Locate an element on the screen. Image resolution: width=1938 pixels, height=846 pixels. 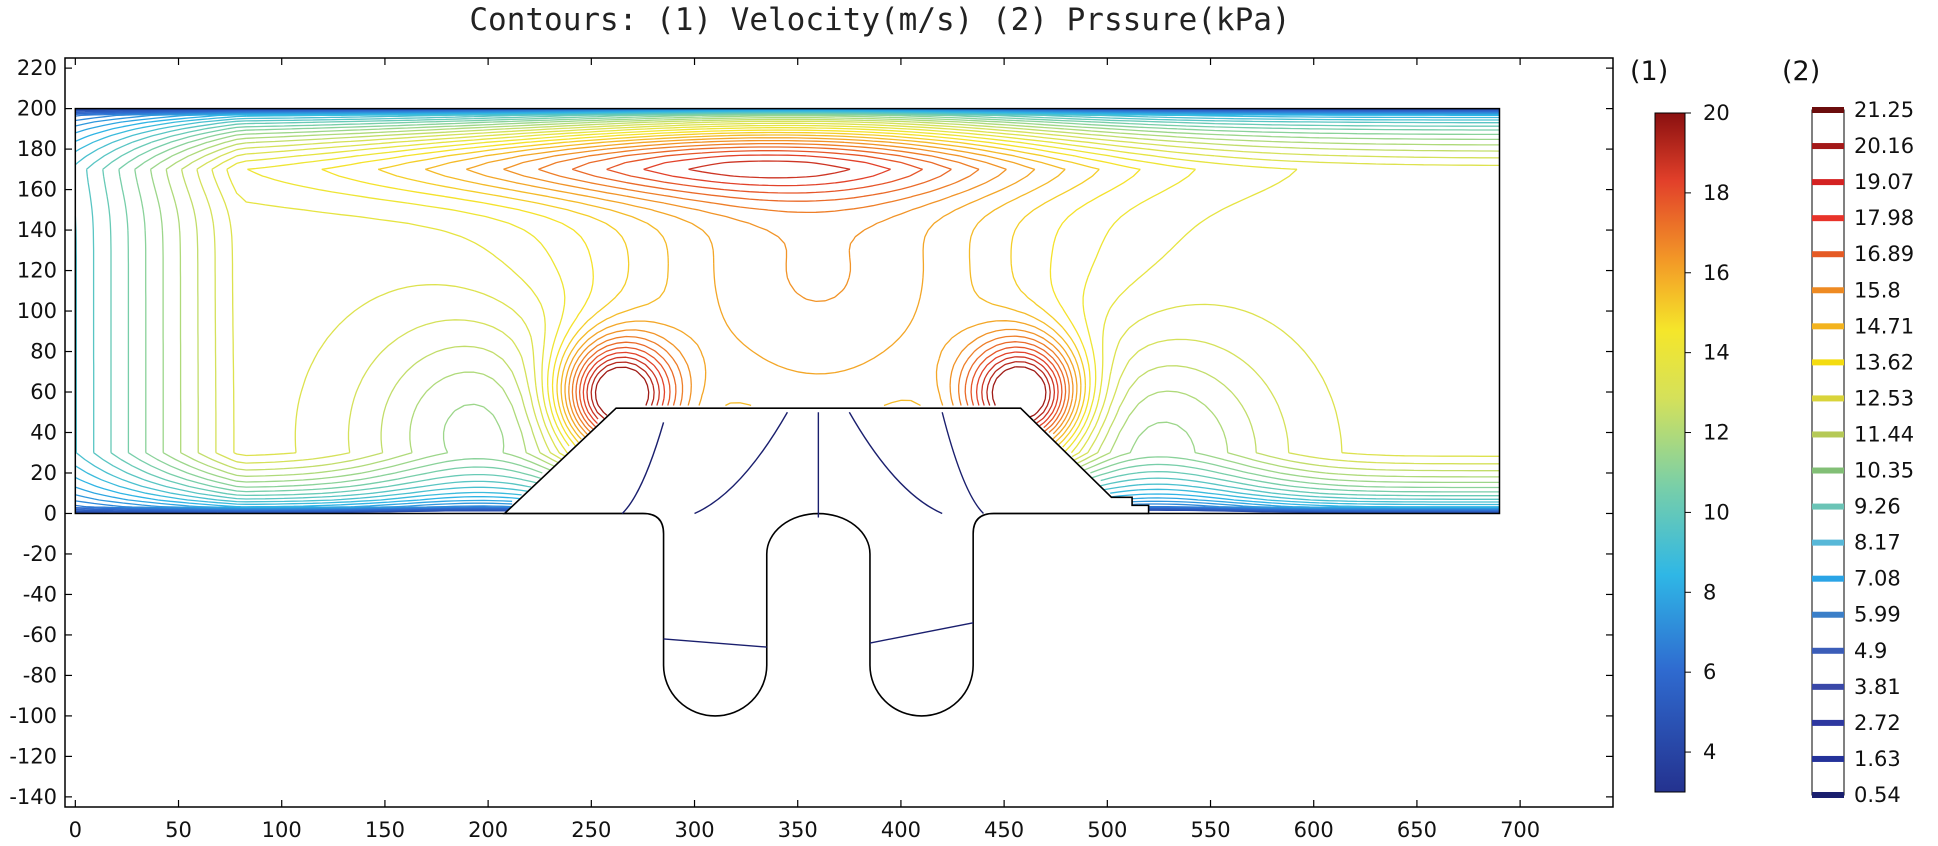
colorbar-velocity-tick-label: 4 is located at coordinates (1709, 752).